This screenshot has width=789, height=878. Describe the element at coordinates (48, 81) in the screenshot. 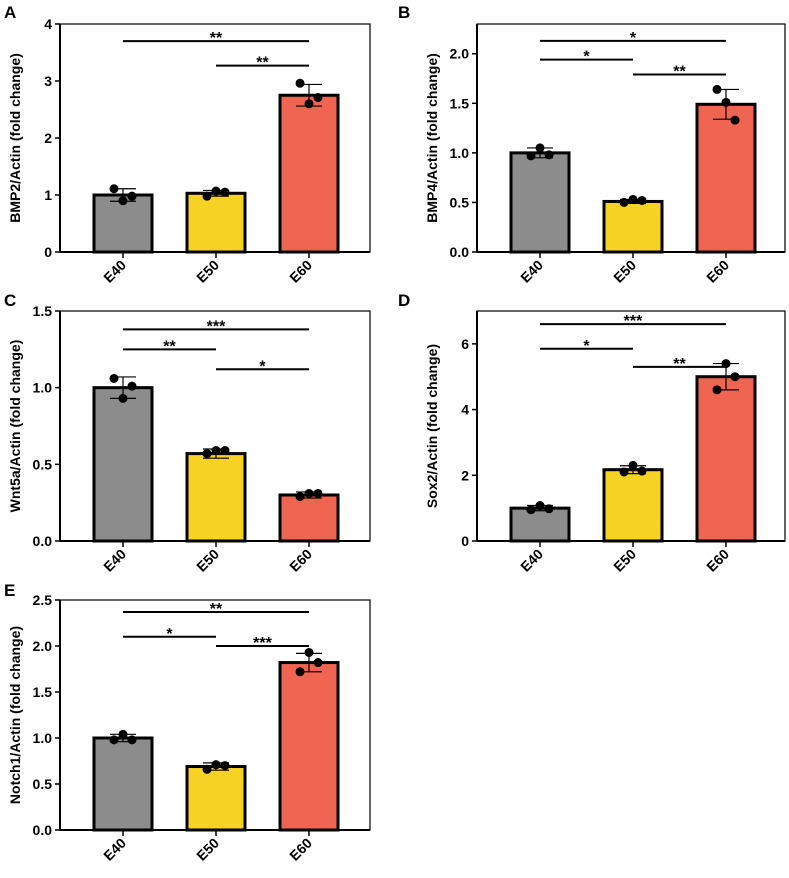

I see `y-tick-label: 3` at that location.